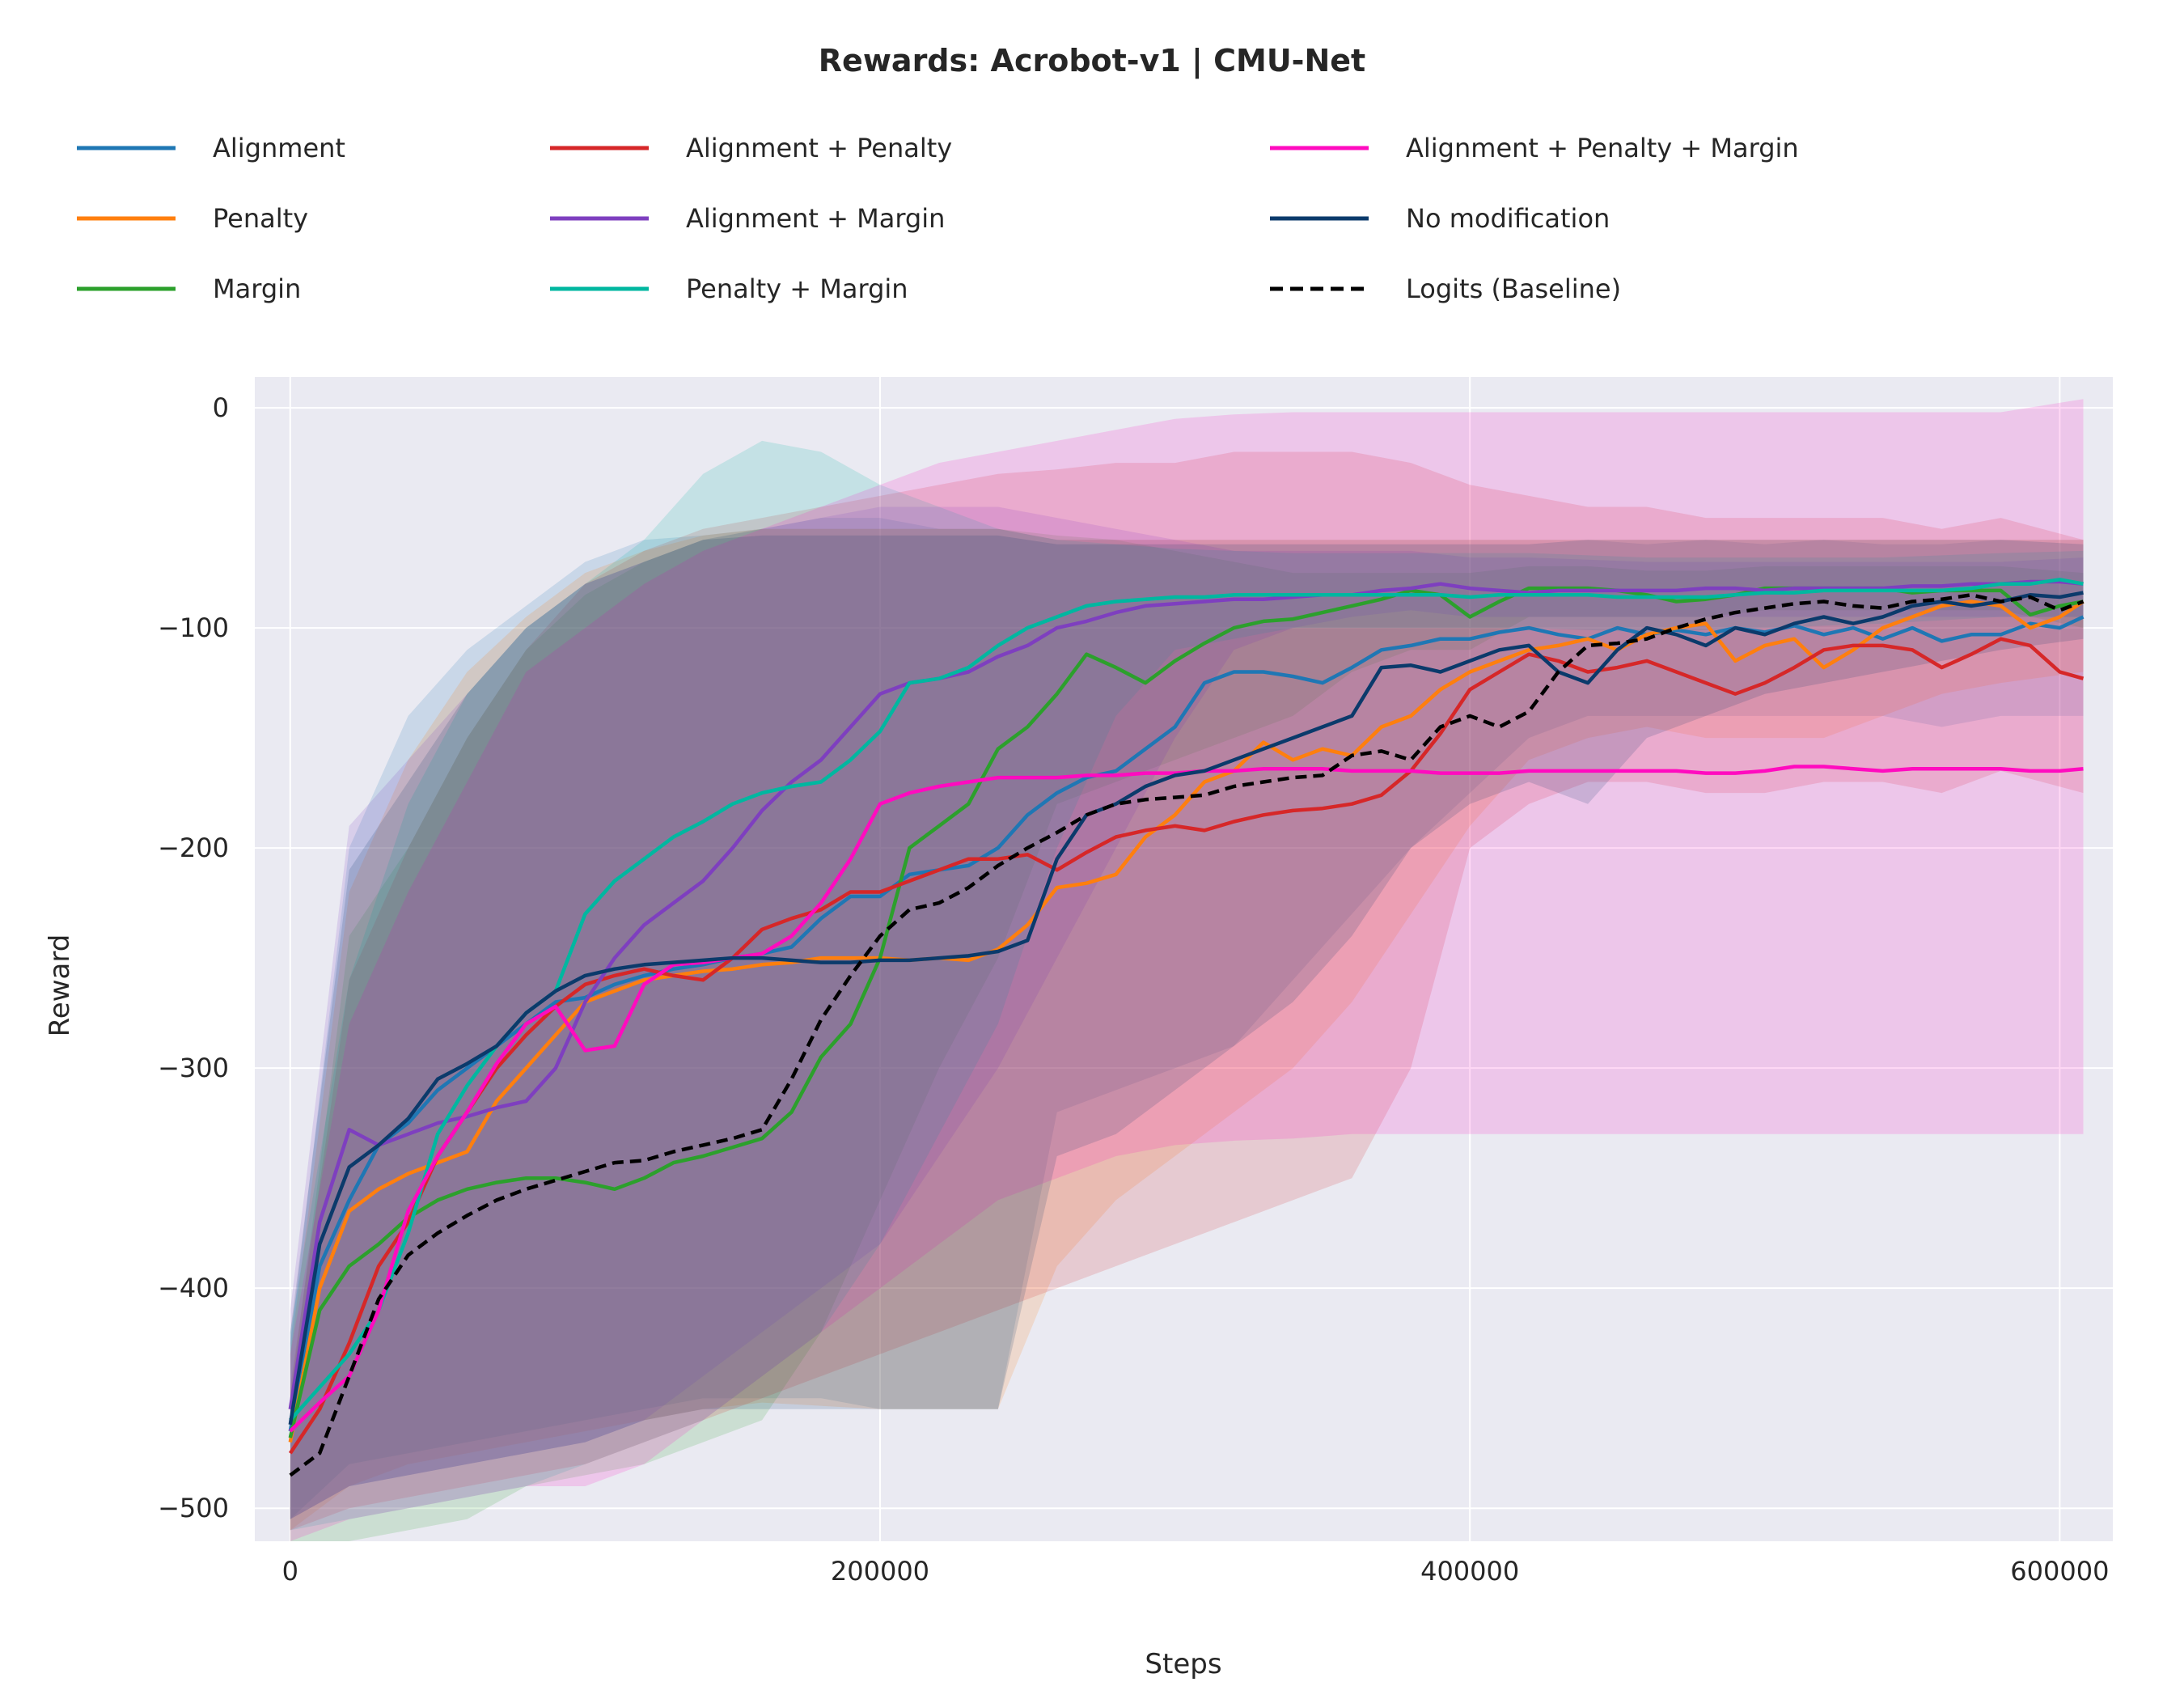  What do you see at coordinates (290, 1571) in the screenshot?
I see `x-tick-label: 0` at bounding box center [290, 1571].